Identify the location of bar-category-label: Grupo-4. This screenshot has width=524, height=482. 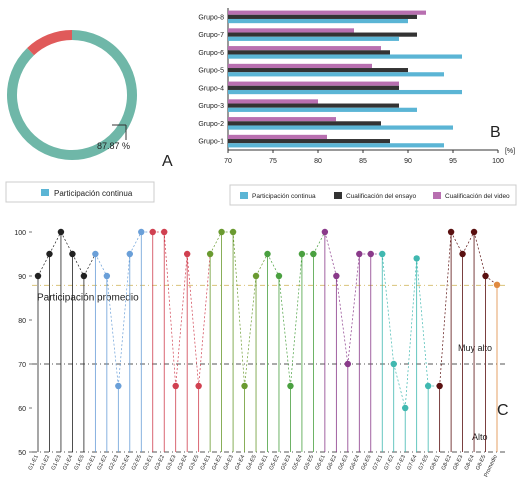
(211, 88).